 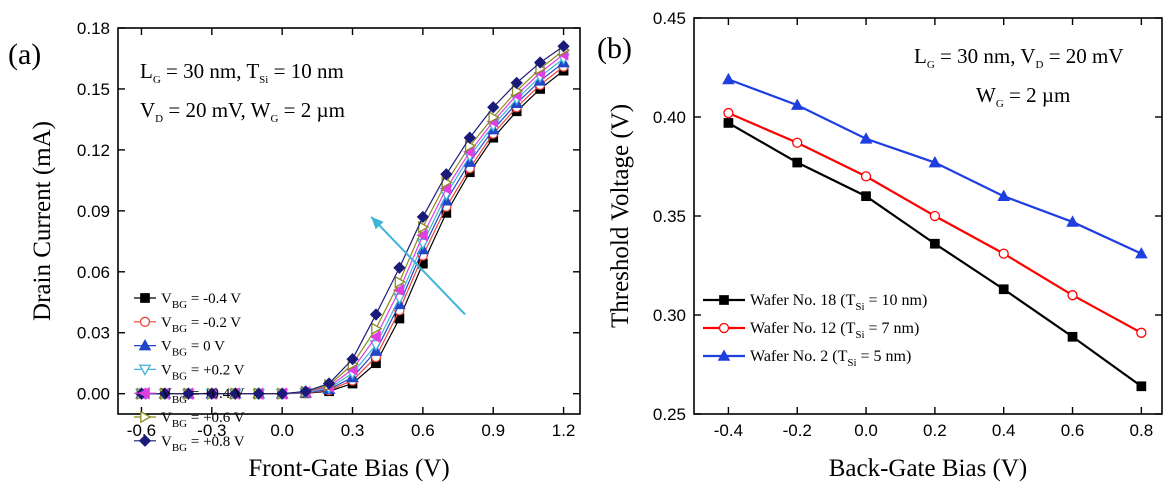 What do you see at coordinates (1040, 65) in the screenshot?
I see `annotation-line-part: D` at bounding box center [1040, 65].